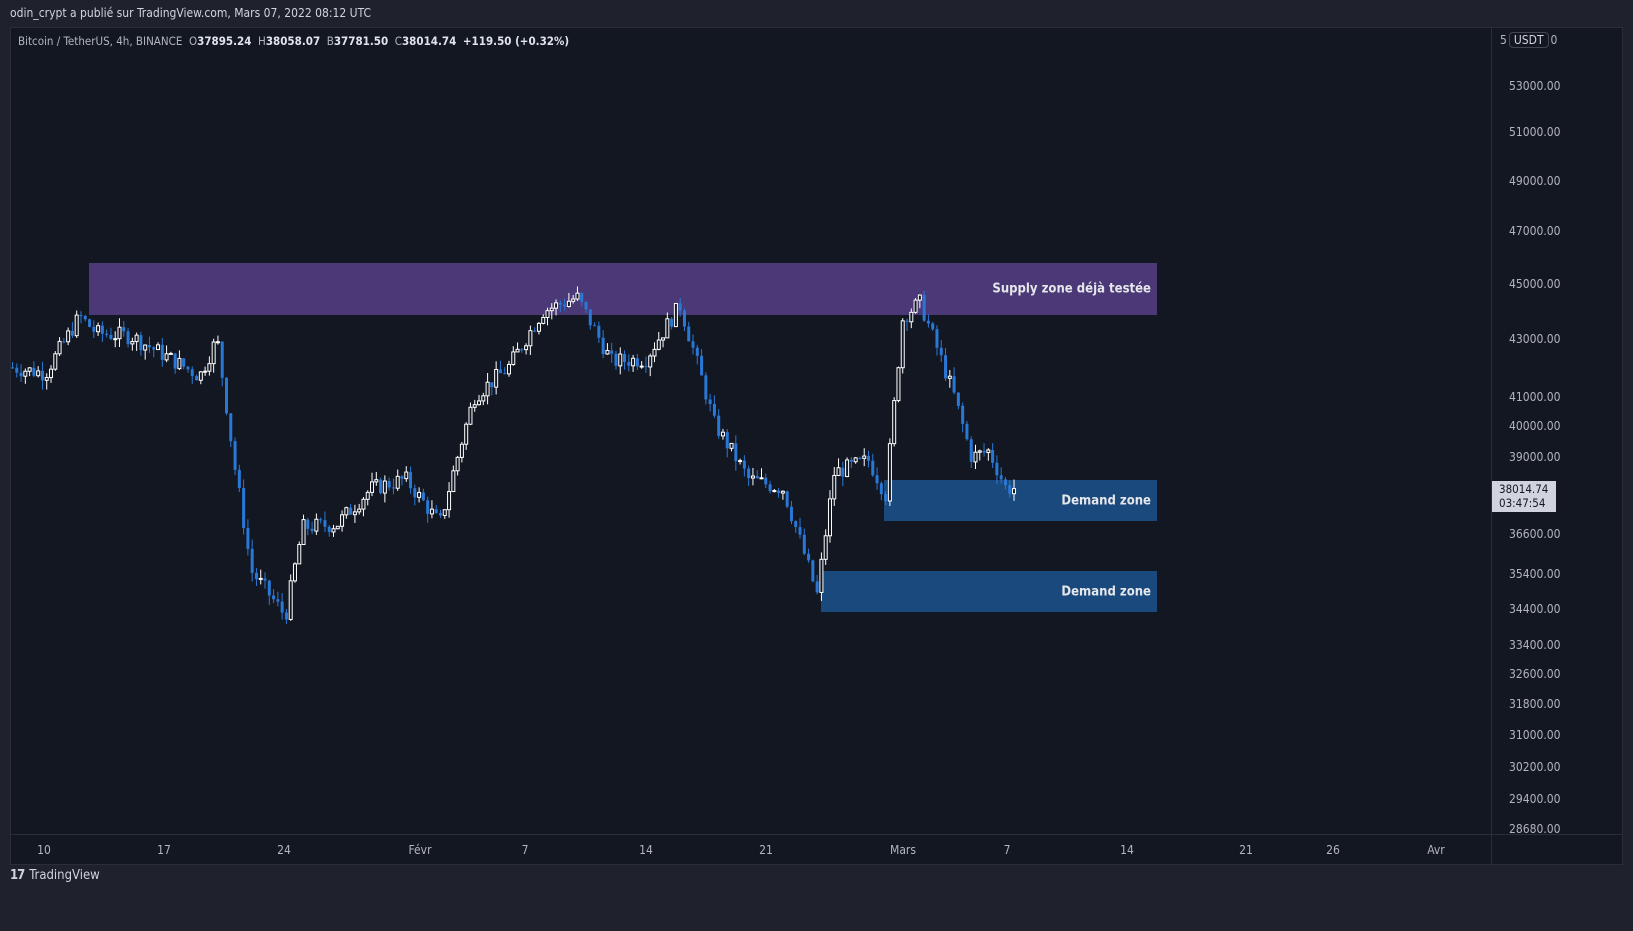 The width and height of the screenshot is (1633, 931). What do you see at coordinates (1535, 132) in the screenshot?
I see `price-tick: 51000.00` at bounding box center [1535, 132].